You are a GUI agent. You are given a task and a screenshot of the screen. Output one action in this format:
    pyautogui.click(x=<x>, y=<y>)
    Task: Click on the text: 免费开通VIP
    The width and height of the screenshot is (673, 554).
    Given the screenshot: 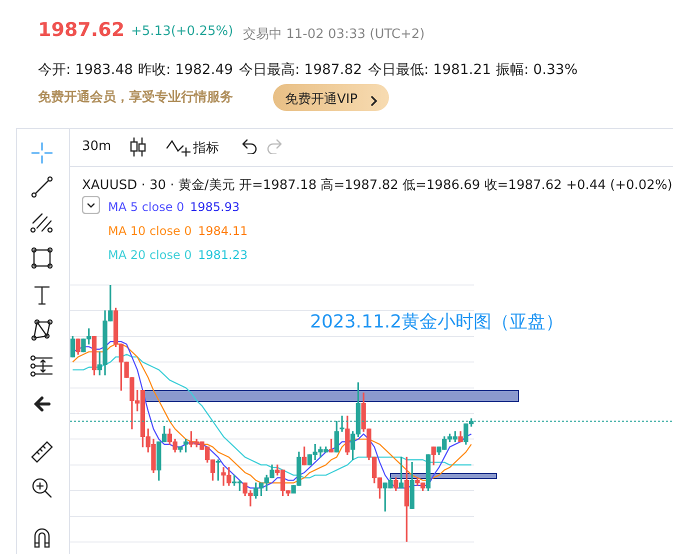 What is the action you would take?
    pyautogui.click(x=321, y=99)
    